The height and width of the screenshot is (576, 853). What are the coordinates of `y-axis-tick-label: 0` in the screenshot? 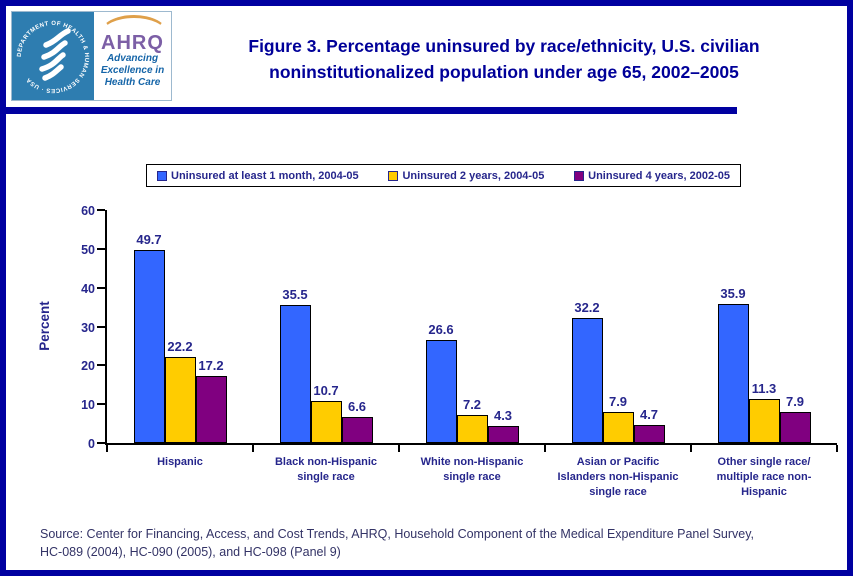 It's located at (91, 444).